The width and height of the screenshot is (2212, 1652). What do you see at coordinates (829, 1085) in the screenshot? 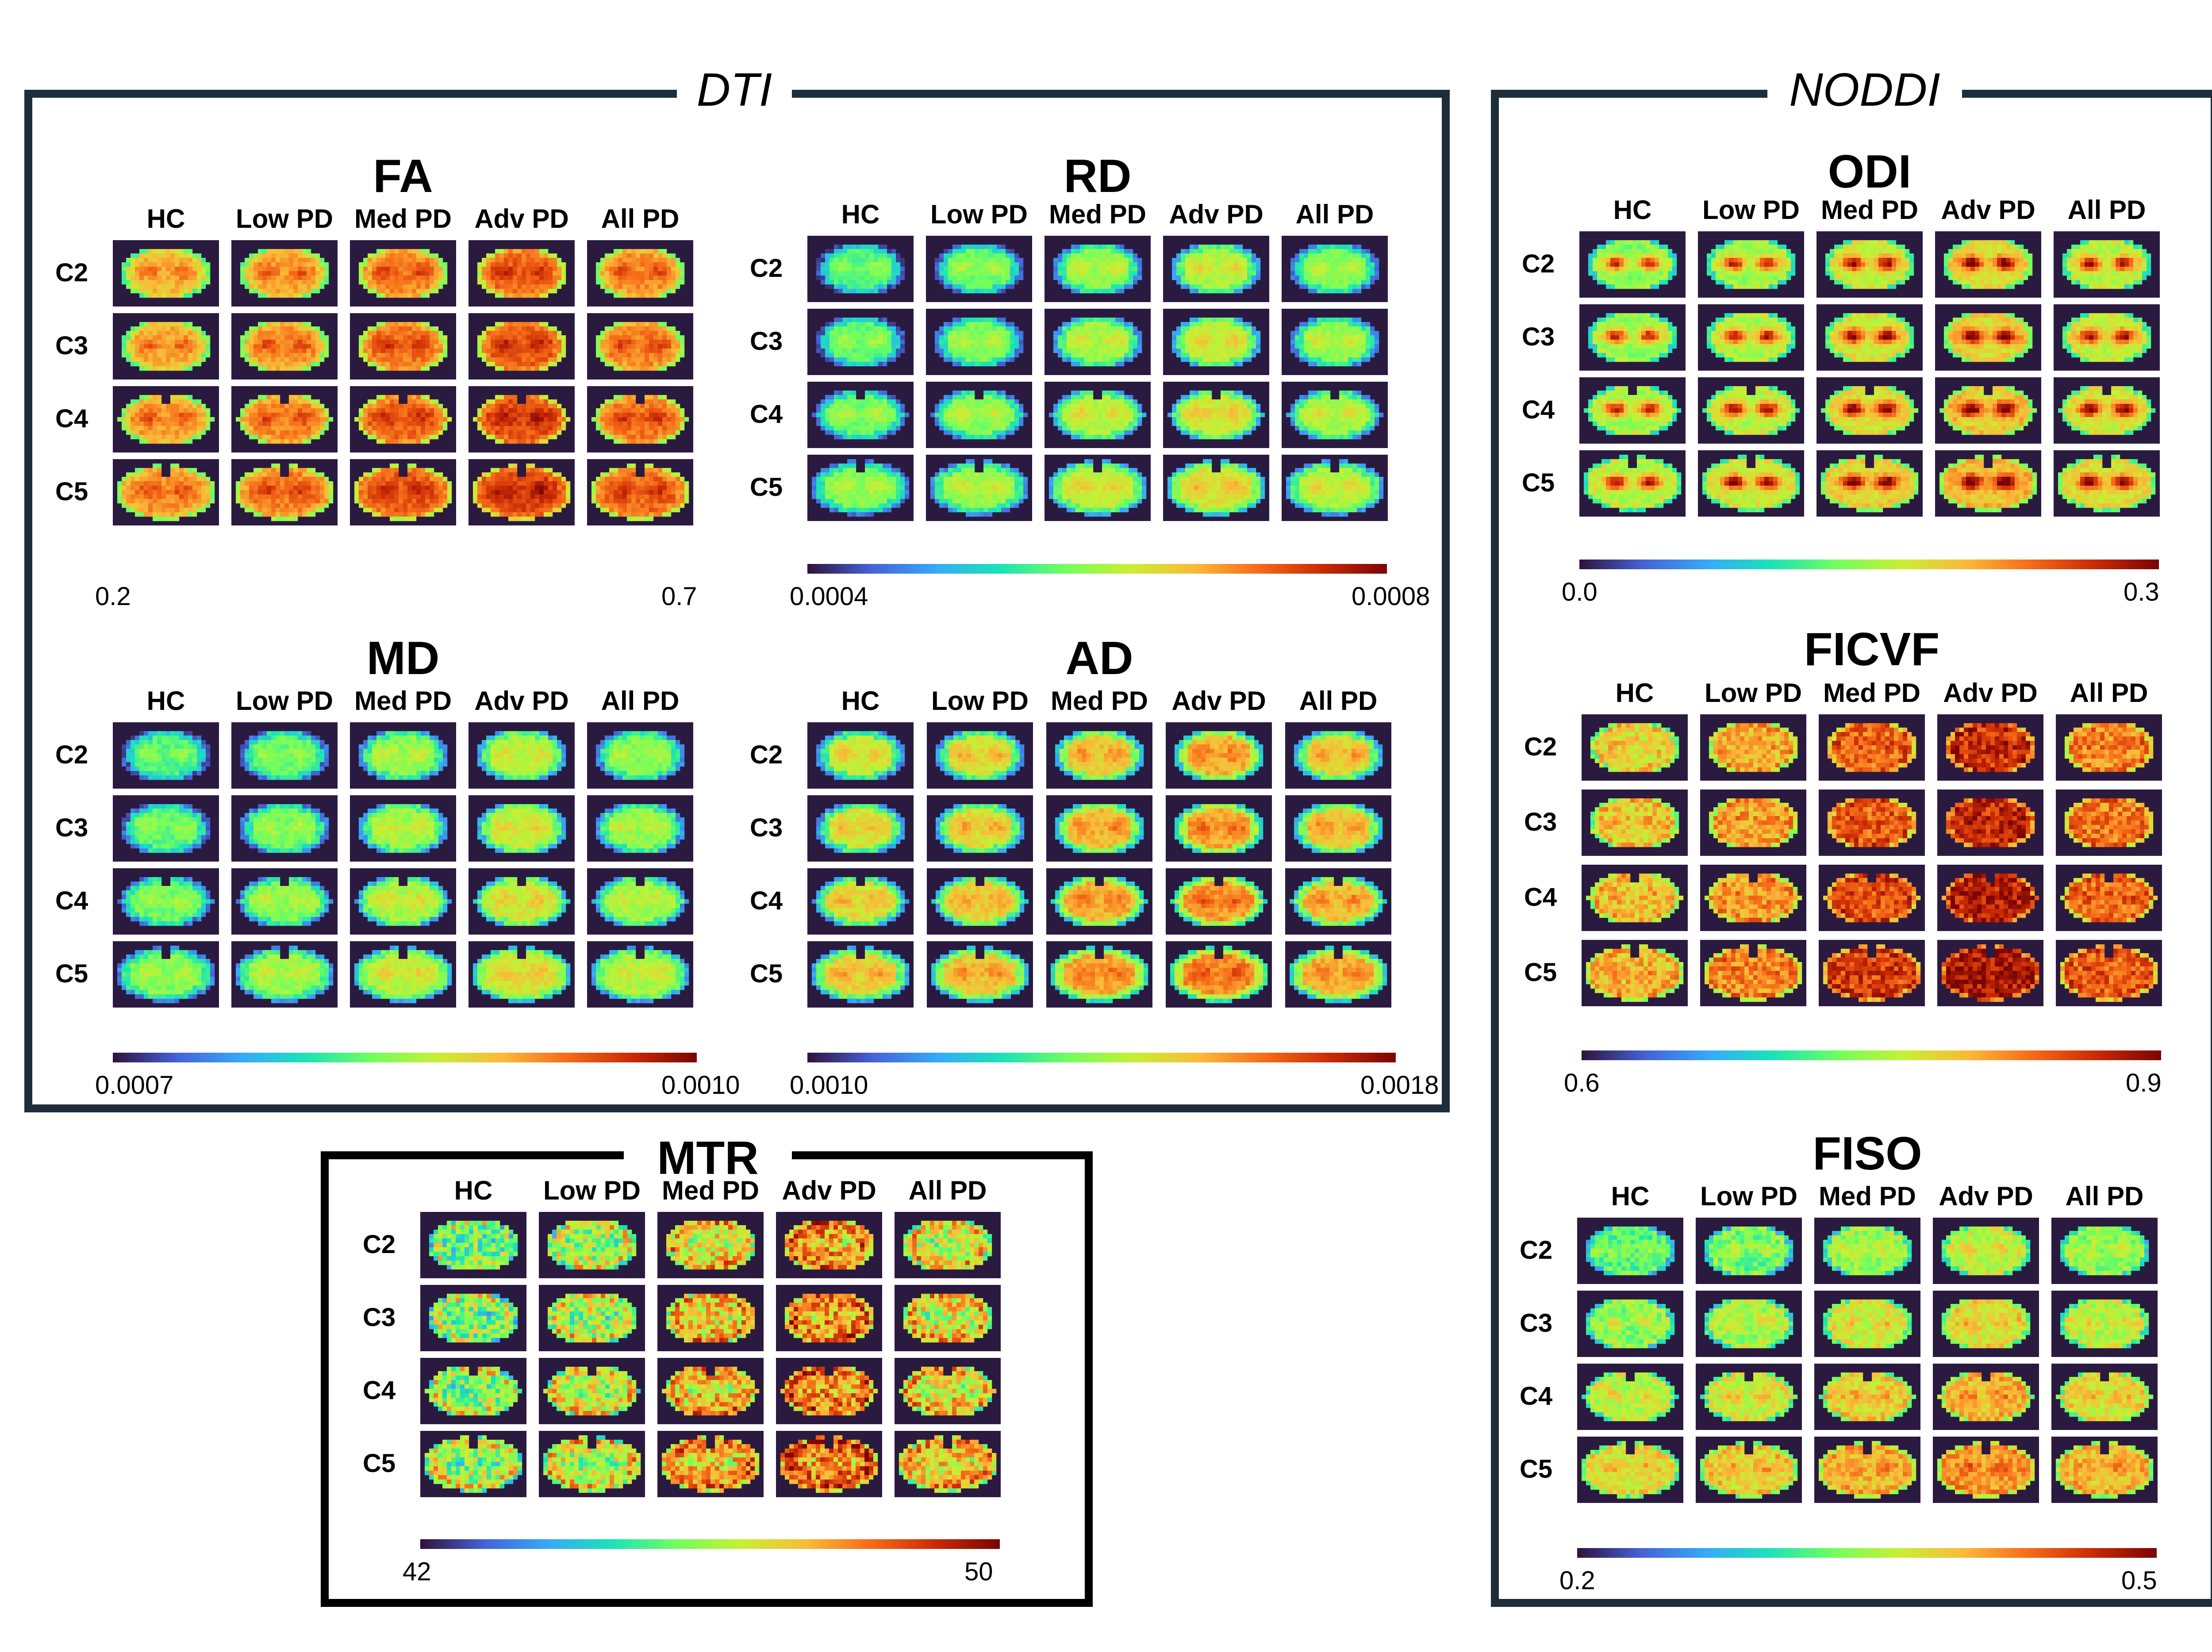
I see `colorbar-min-label: 0.0010` at bounding box center [829, 1085].